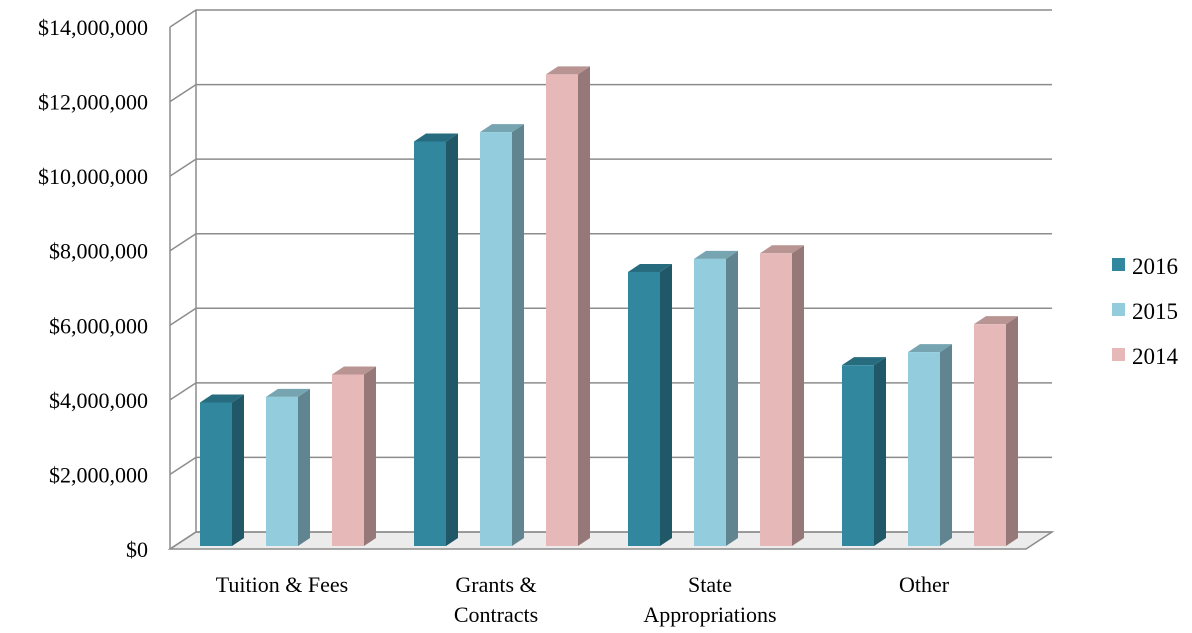 Image resolution: width=1192 pixels, height=633 pixels. Describe the element at coordinates (1155, 356) in the screenshot. I see `legend-label: 2014` at that location.